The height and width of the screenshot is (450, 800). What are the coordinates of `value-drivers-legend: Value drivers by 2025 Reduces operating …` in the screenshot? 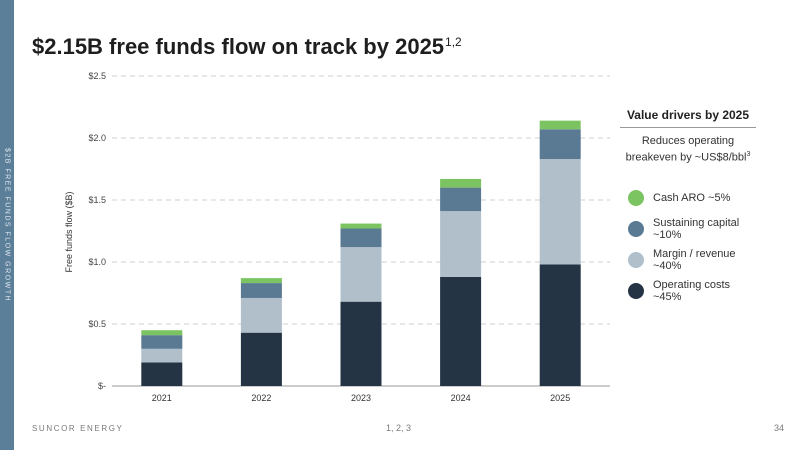 It's located at (688, 207).